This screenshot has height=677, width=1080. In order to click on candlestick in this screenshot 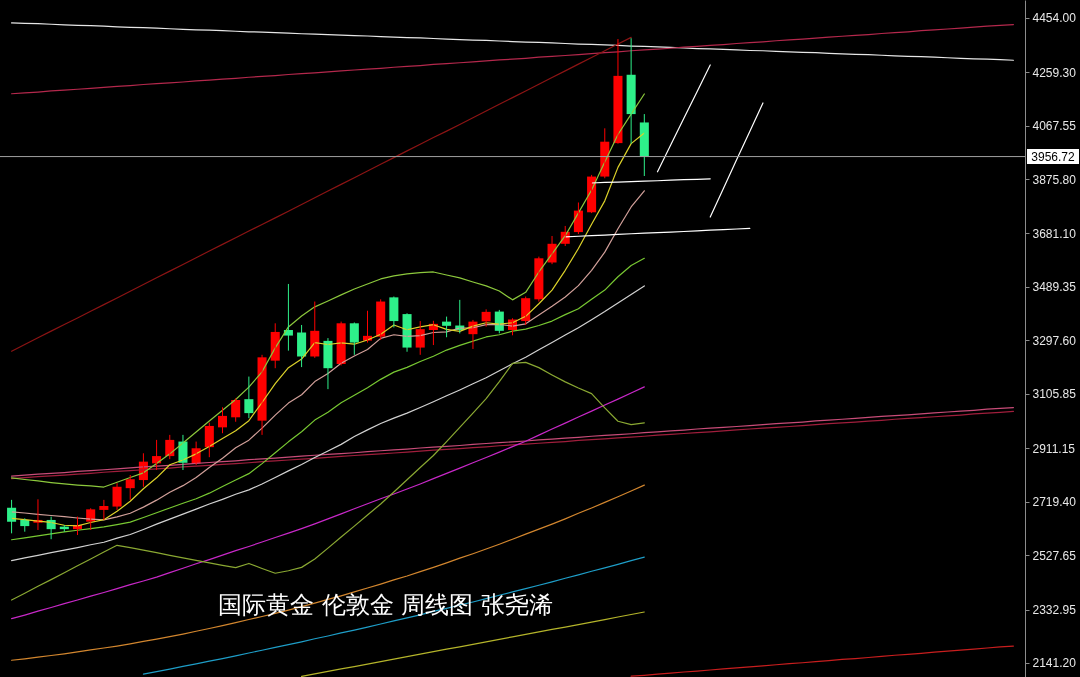, I will do `click(354, 338)`.